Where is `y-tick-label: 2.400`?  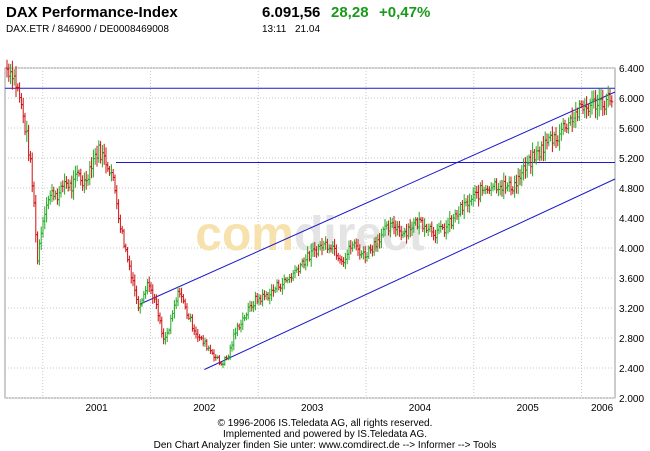 y-tick-label: 2.400 is located at coordinates (631, 369).